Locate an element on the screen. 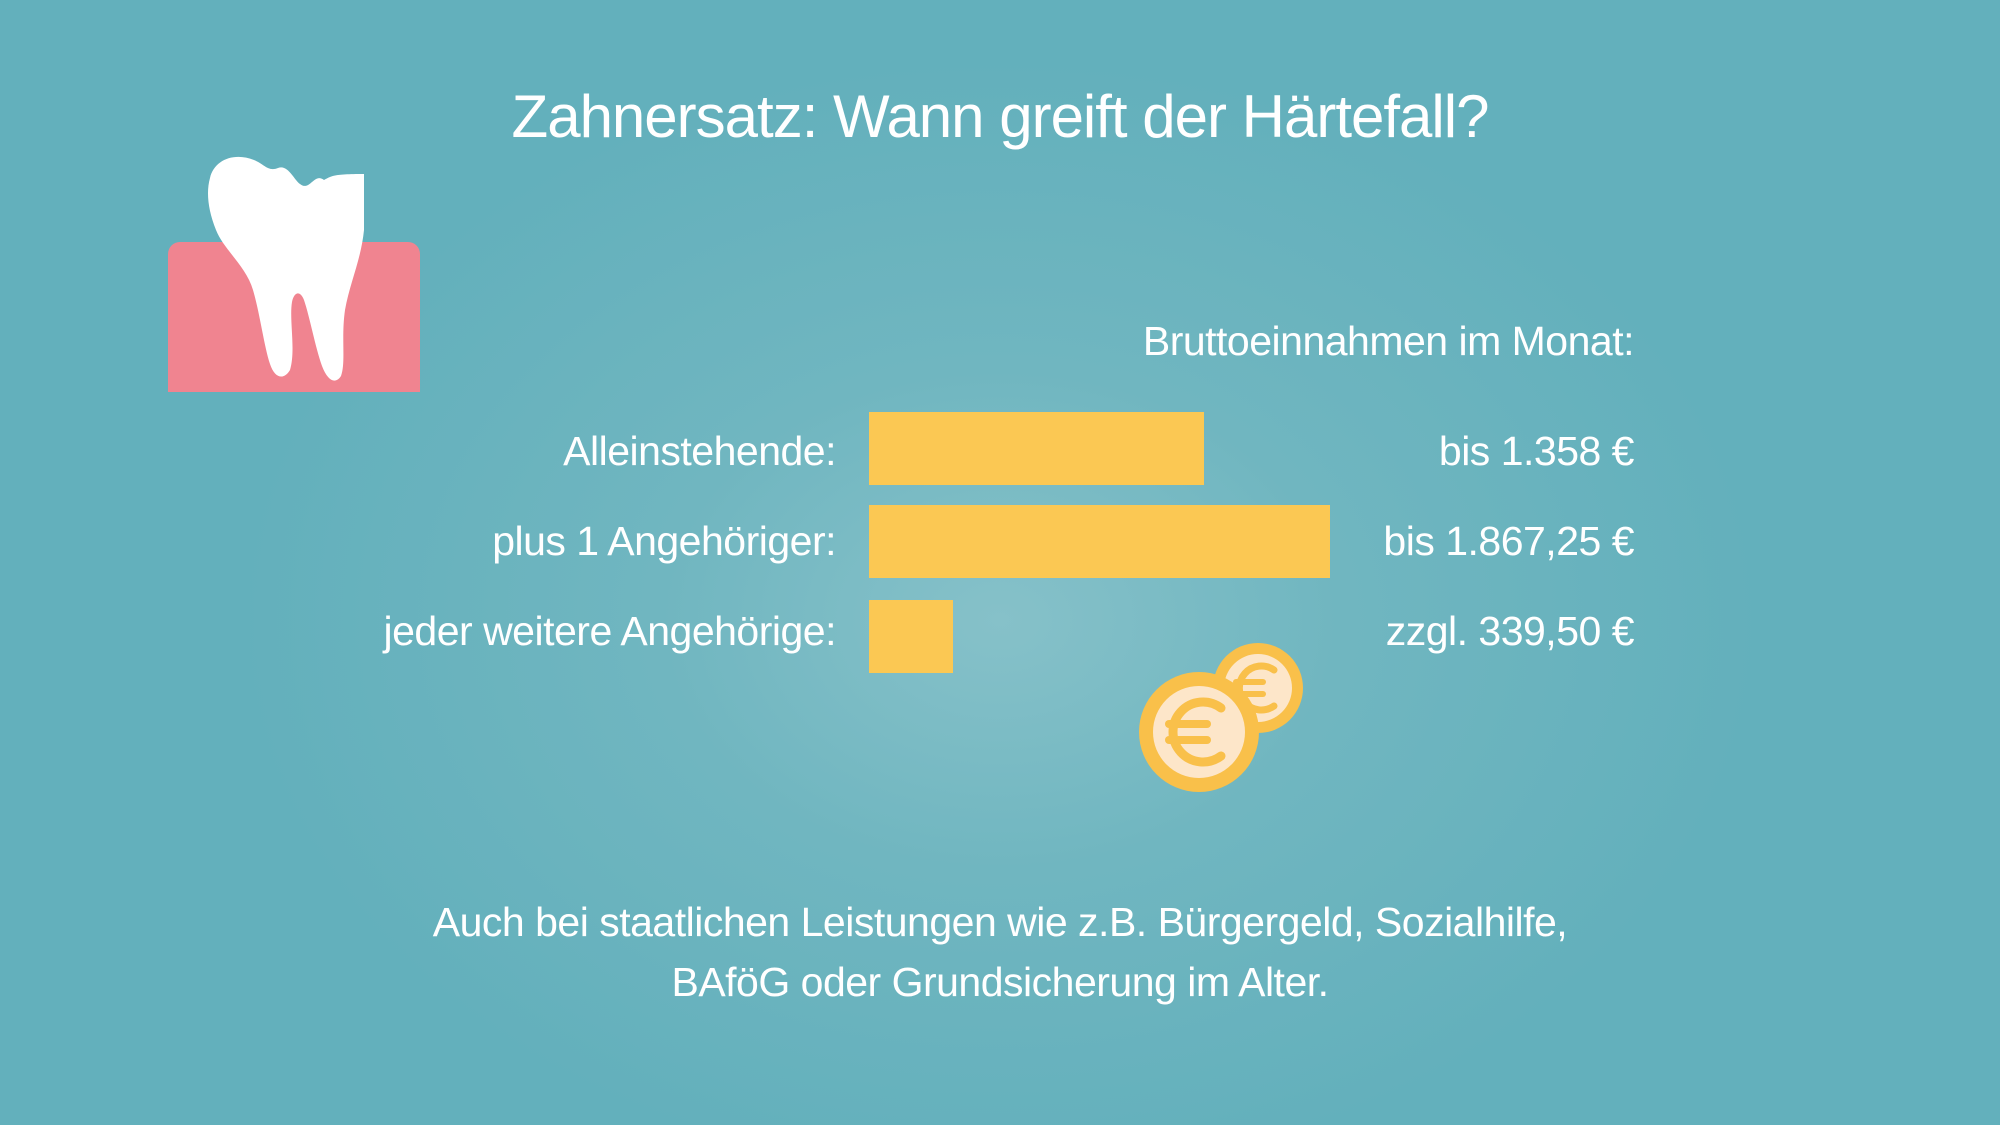  page-title: Zahnersatz: Wann greift der Härtefall? is located at coordinates (1000, 116).